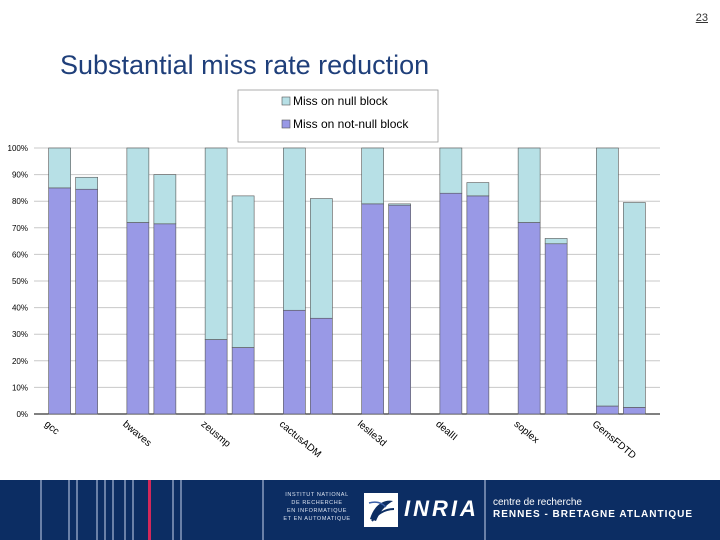 Image resolution: width=720 pixels, height=540 pixels. What do you see at coordinates (300, 439) in the screenshot?
I see `x-category-label: cactusADM` at bounding box center [300, 439].